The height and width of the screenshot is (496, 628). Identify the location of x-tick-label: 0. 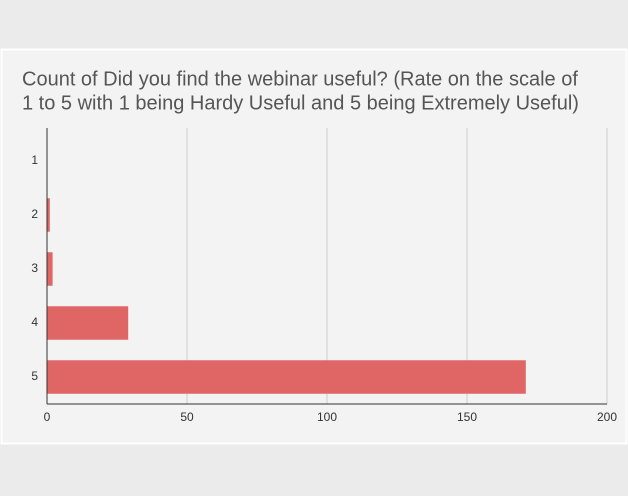
(47, 417).